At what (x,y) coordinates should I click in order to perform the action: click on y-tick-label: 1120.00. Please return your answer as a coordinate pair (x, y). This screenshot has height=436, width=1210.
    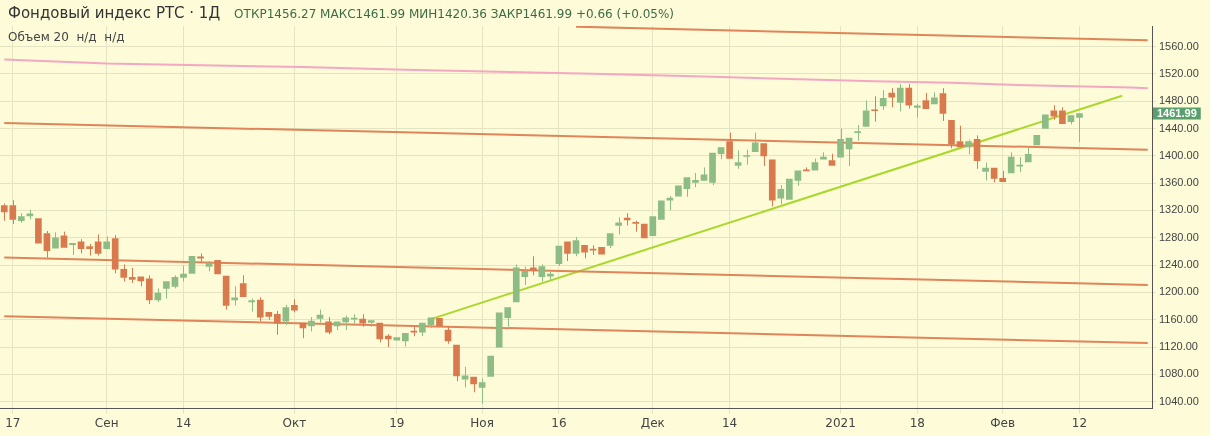
    Looking at the image, I should click on (1178, 346).